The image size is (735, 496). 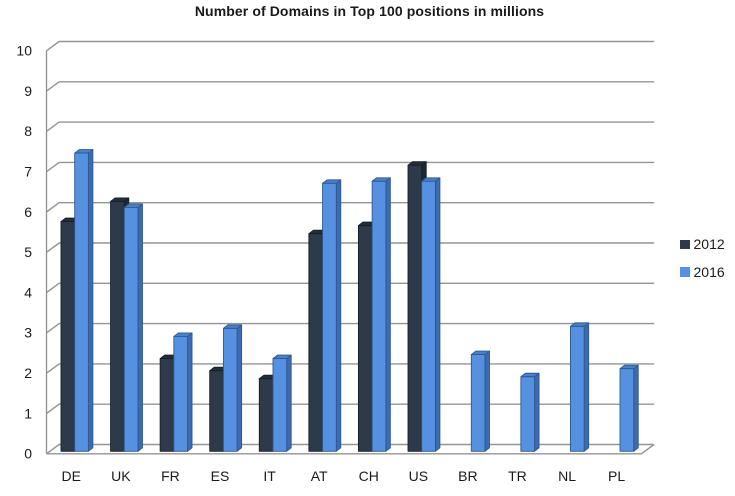 I want to click on bar-2016-NL, so click(x=579, y=387).